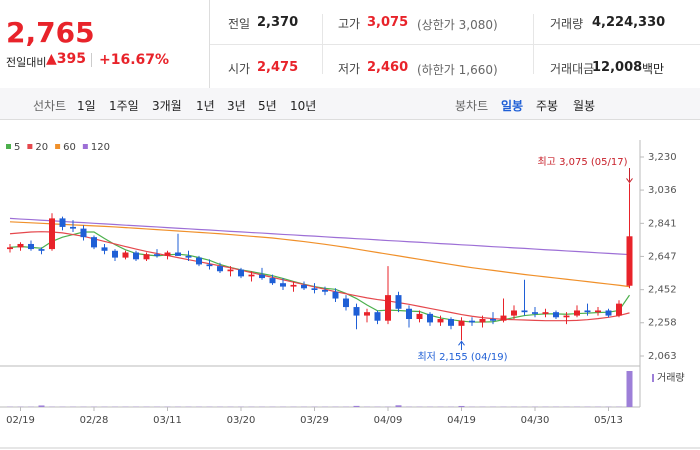 The image size is (700, 450). Describe the element at coordinates (267, 106) in the screenshot. I see `period: 5년` at that location.